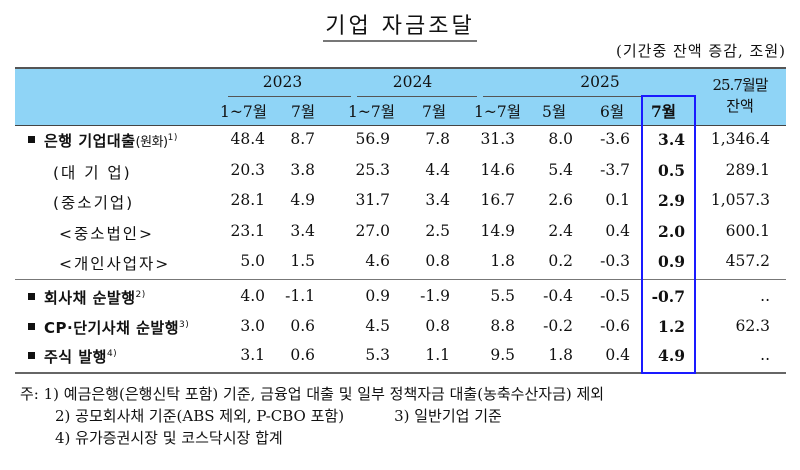  I want to click on value-cell: 14.6, so click(497, 170).